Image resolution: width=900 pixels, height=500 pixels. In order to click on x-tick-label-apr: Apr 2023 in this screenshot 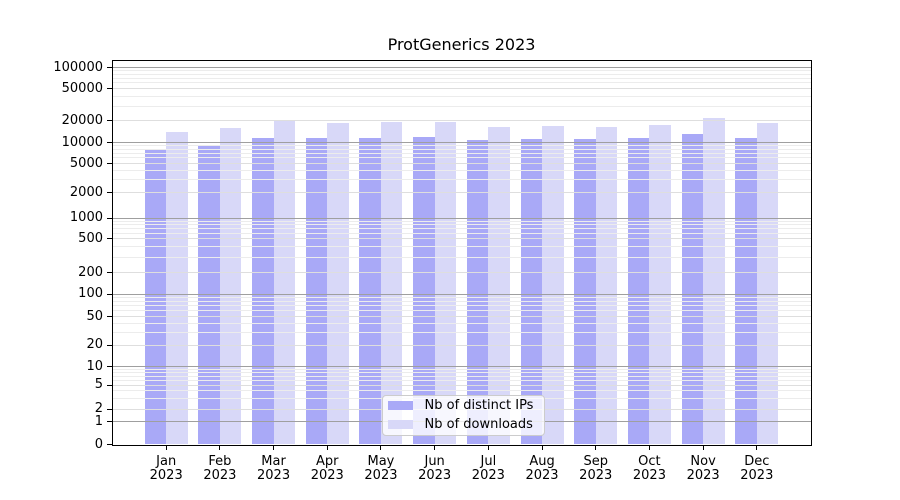, I will do `click(327, 468)`.